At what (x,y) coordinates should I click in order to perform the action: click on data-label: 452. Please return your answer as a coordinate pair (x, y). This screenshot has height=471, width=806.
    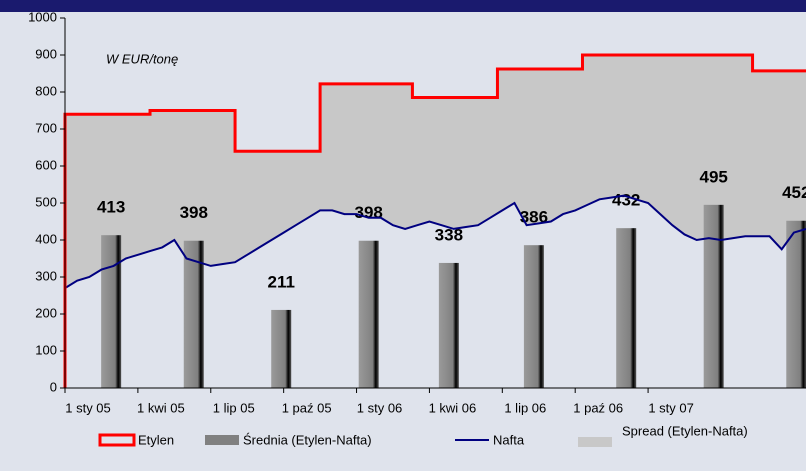
    Looking at the image, I should click on (794, 192).